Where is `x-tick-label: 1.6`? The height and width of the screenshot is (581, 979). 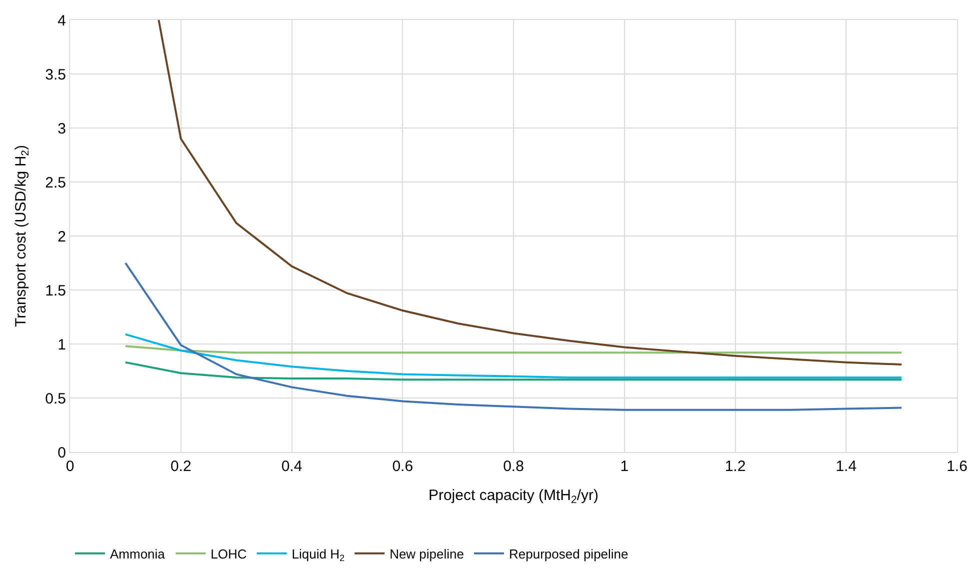 x-tick-label: 1.6 is located at coordinates (957, 466).